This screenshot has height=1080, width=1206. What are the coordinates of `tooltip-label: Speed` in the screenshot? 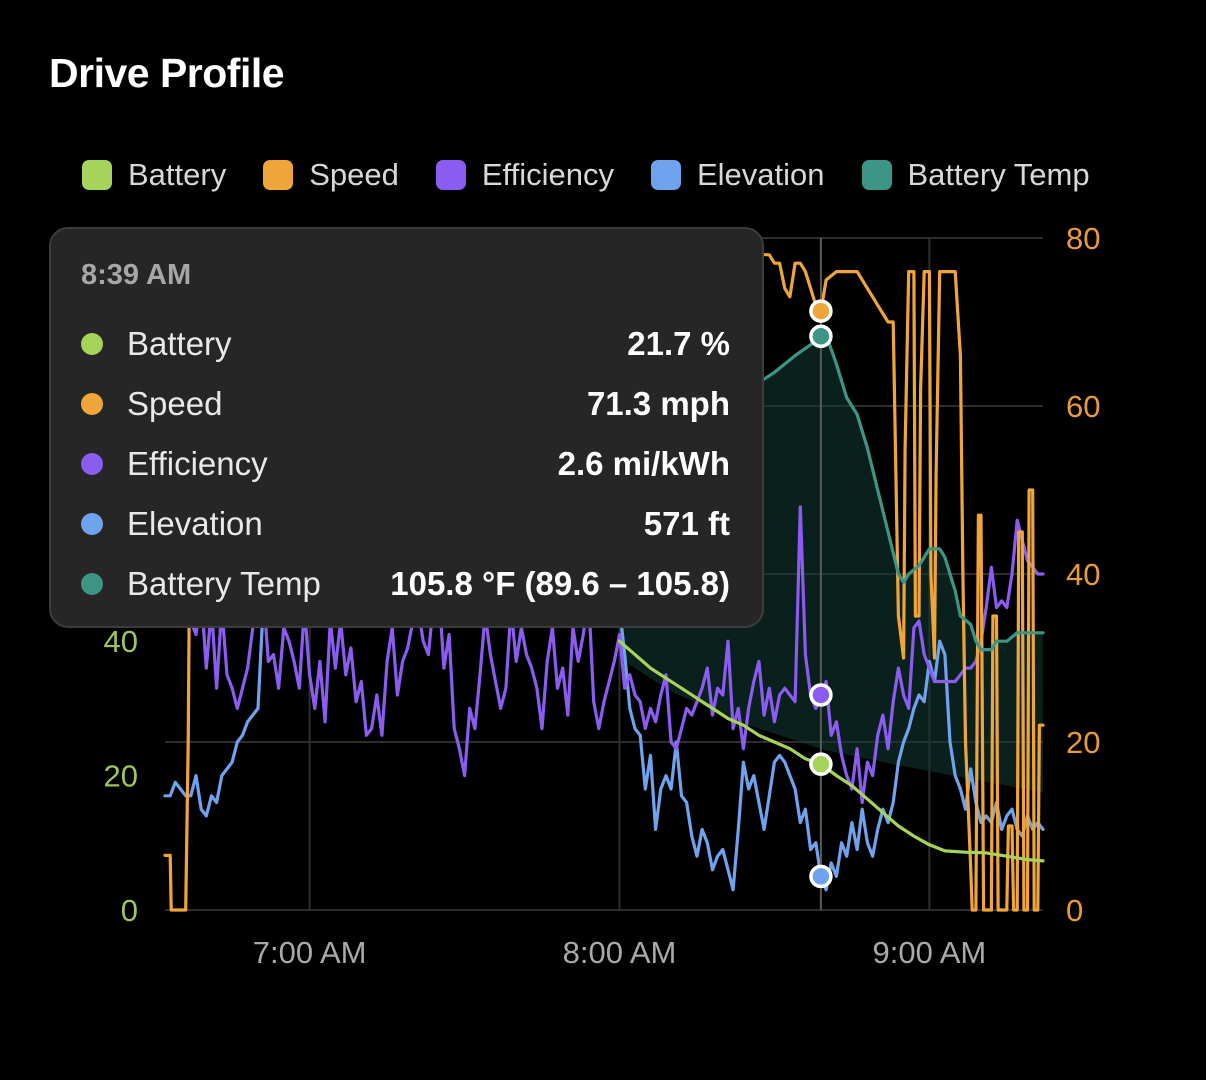 It's located at (175, 403).